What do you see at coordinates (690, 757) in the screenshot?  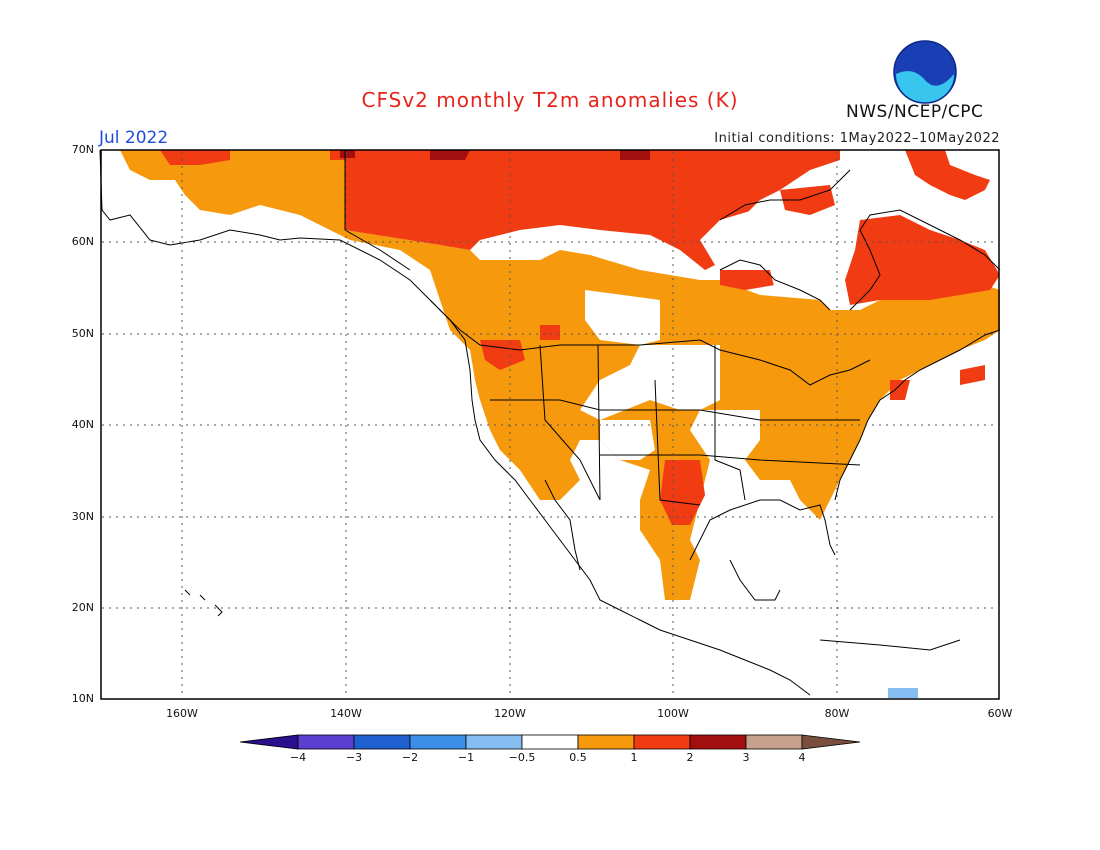 I see `colorbar-level-label: 2` at bounding box center [690, 757].